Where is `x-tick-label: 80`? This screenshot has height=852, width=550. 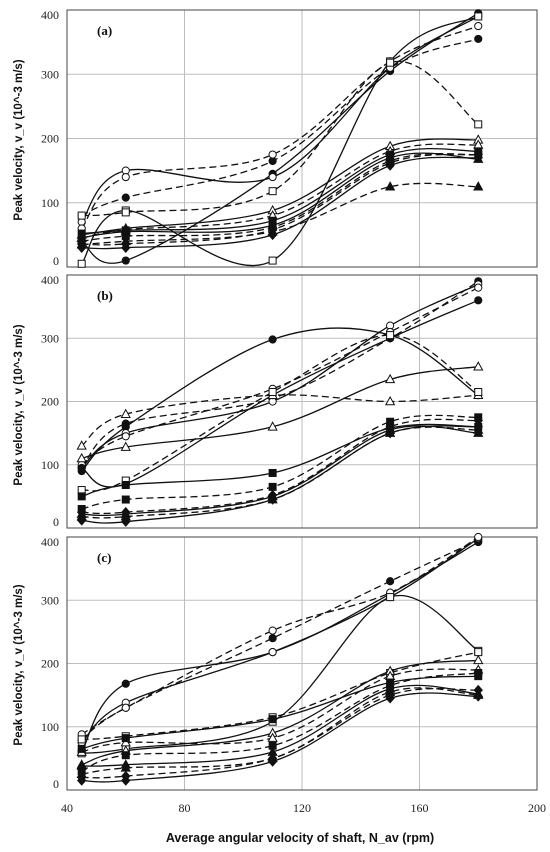
x-tick-label: 80 is located at coordinates (185, 808).